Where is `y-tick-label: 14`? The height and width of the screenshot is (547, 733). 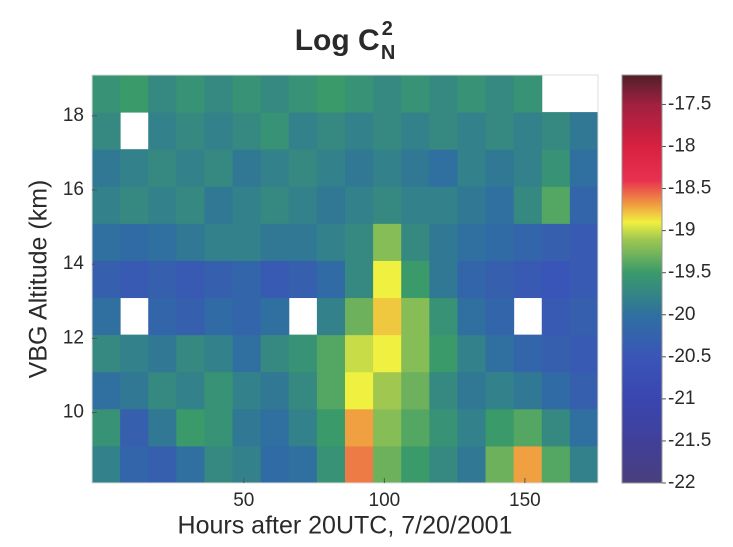 y-tick-label: 14 is located at coordinates (74, 263).